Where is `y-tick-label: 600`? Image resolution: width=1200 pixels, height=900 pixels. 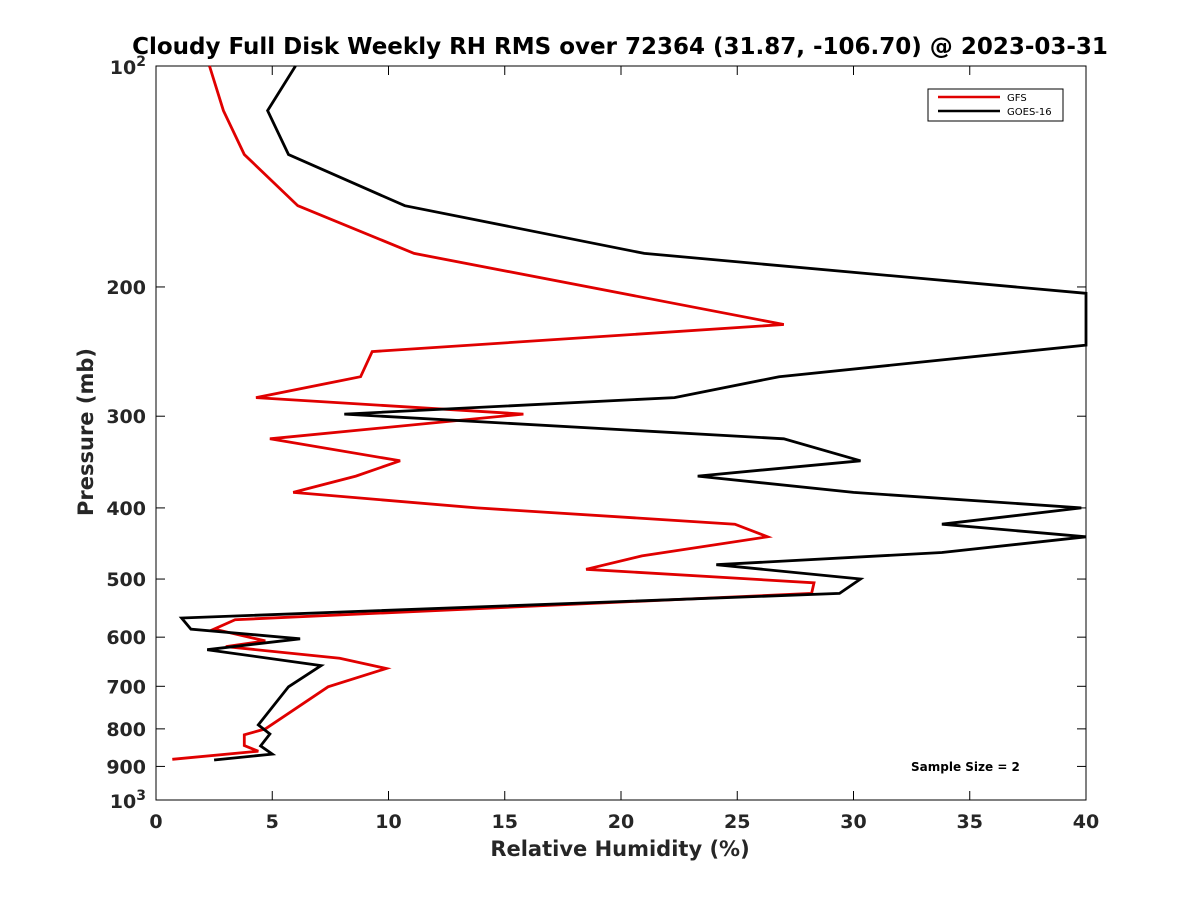
y-tick-label: 600 is located at coordinates (126, 638).